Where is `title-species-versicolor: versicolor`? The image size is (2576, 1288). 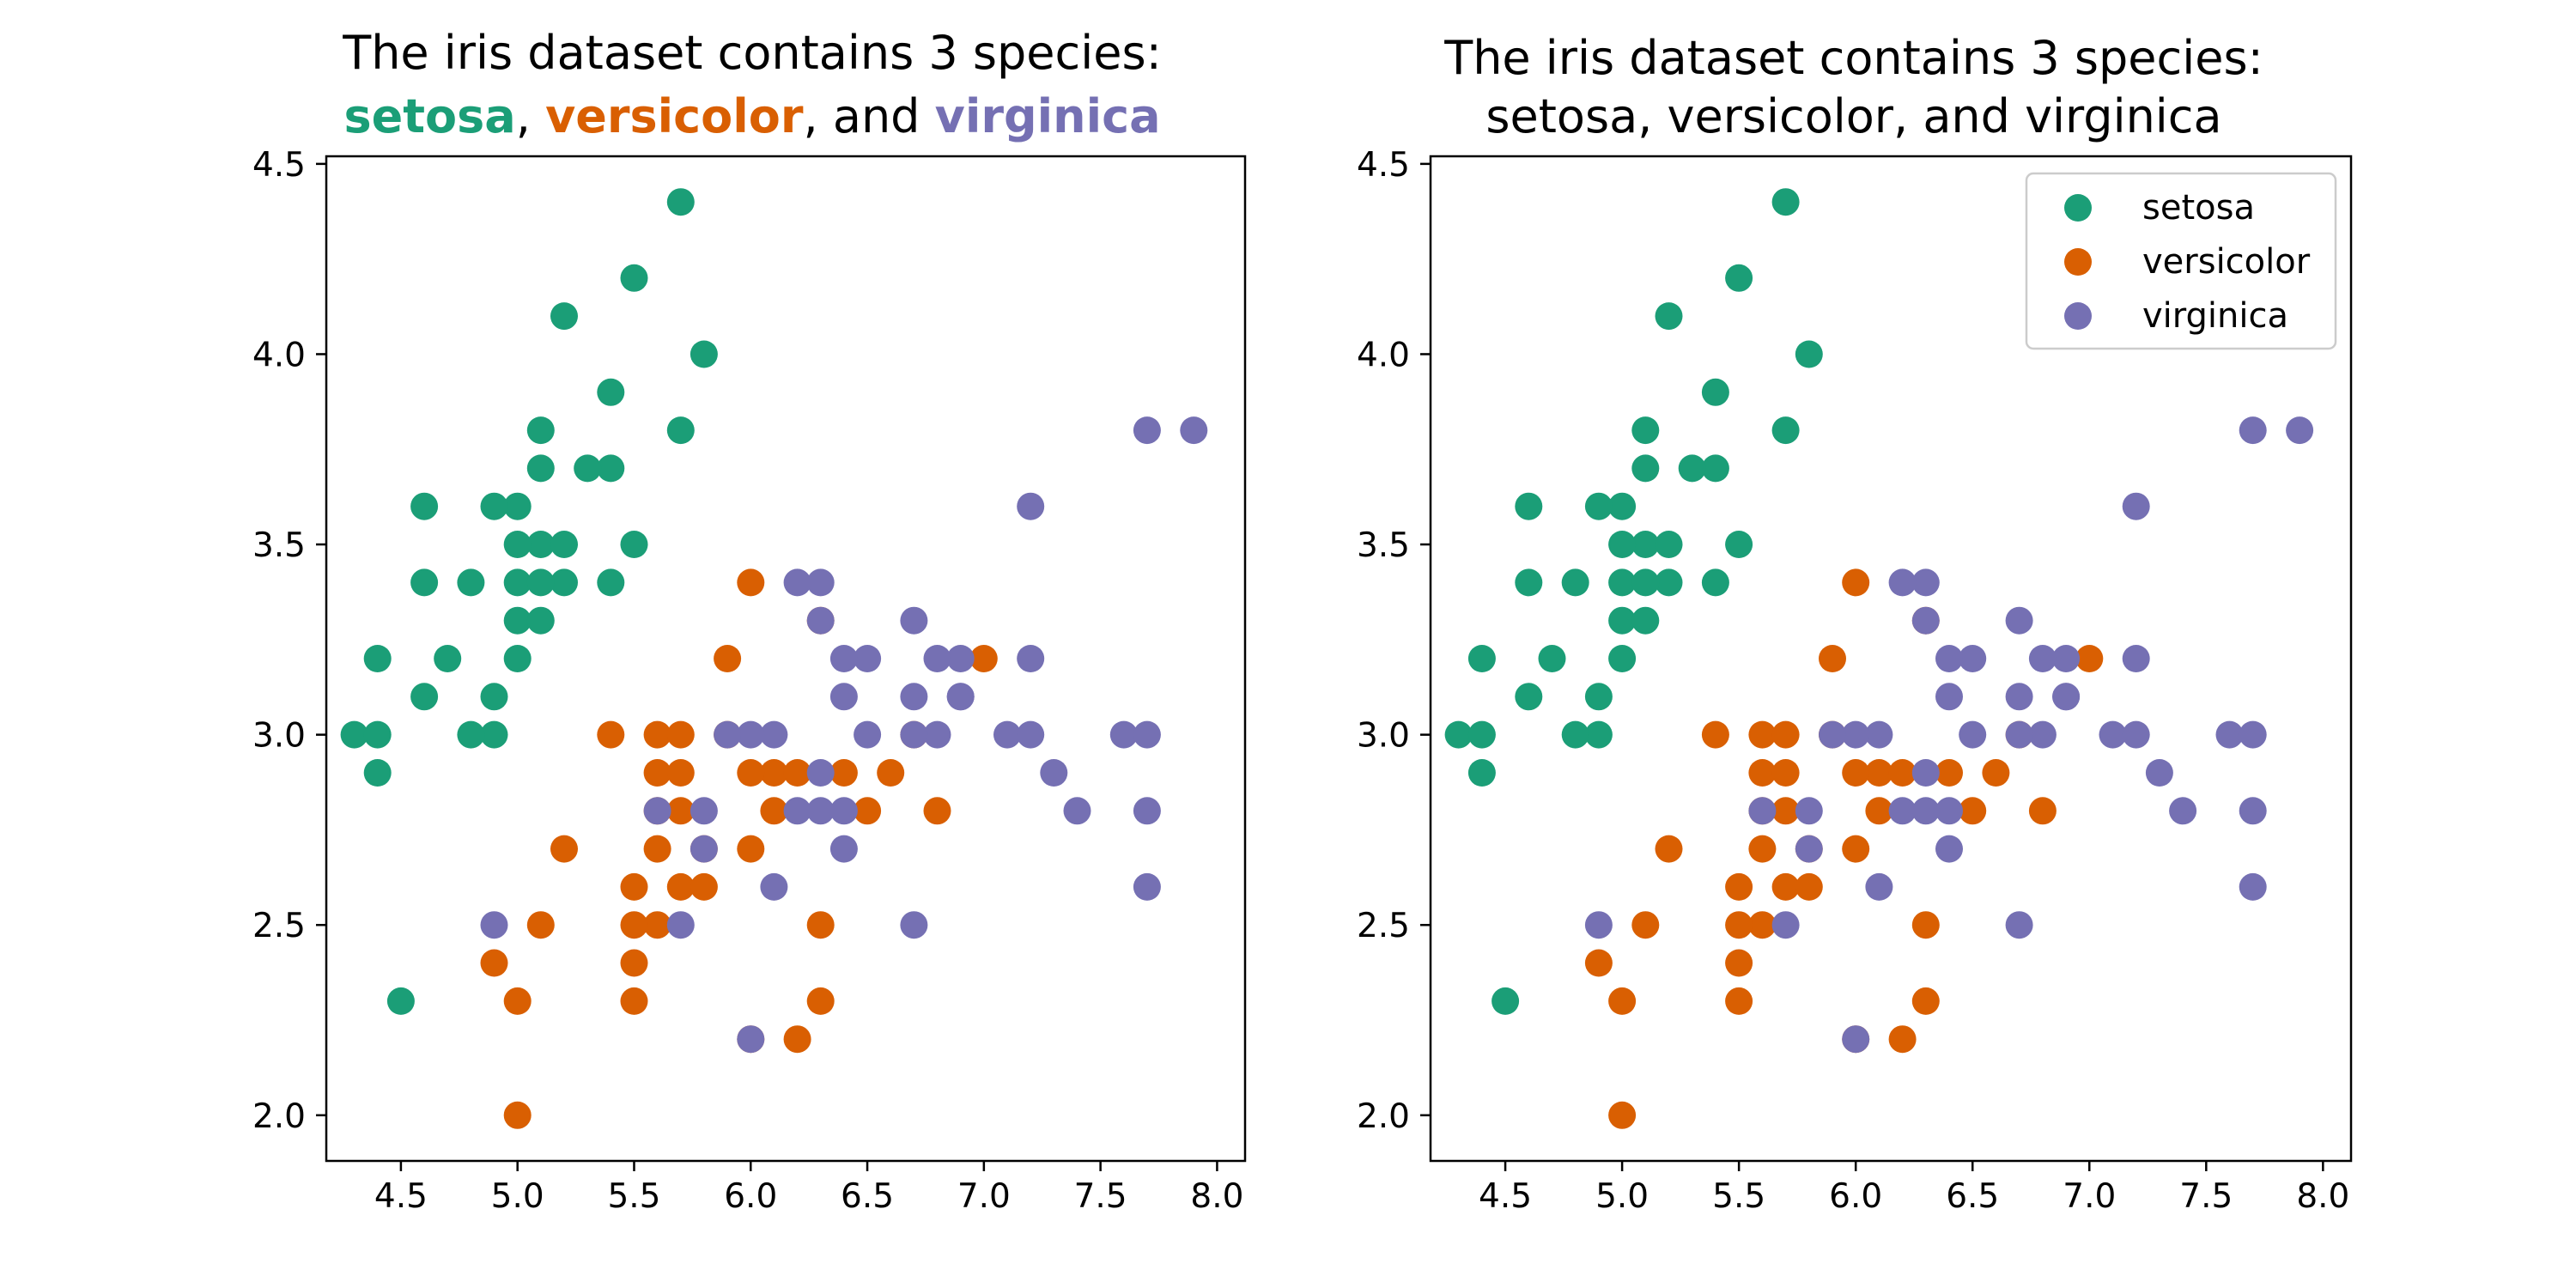
title-species-versicolor: versicolor is located at coordinates (674, 116).